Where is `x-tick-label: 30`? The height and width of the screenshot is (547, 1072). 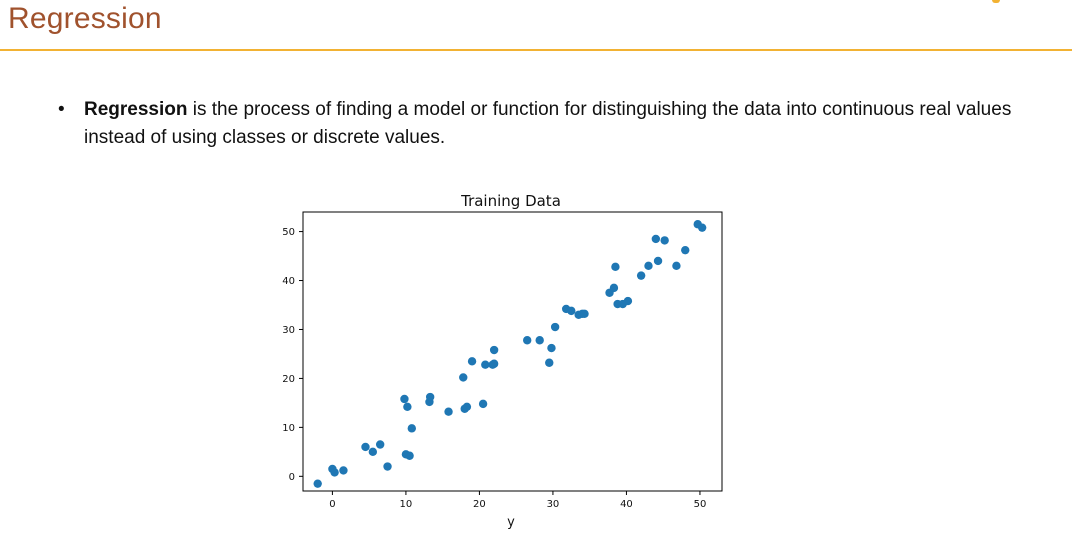 x-tick-label: 30 is located at coordinates (553, 504).